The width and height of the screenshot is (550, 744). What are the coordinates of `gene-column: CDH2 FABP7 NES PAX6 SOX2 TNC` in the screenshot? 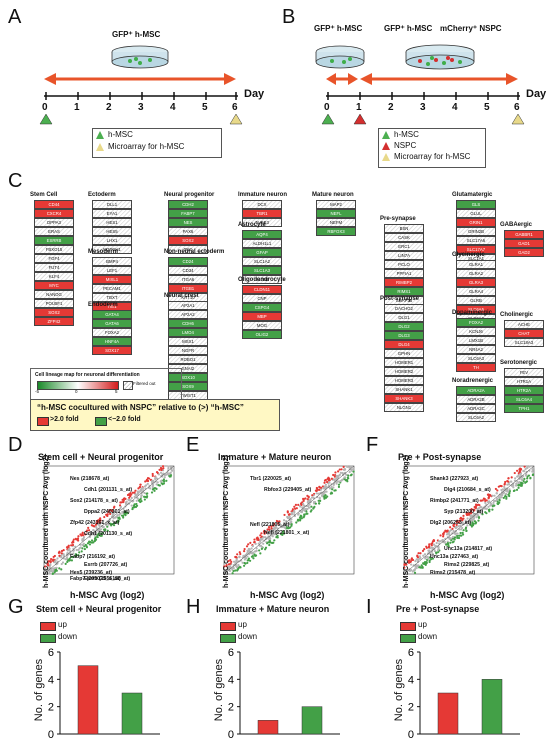 It's located at (188, 227).